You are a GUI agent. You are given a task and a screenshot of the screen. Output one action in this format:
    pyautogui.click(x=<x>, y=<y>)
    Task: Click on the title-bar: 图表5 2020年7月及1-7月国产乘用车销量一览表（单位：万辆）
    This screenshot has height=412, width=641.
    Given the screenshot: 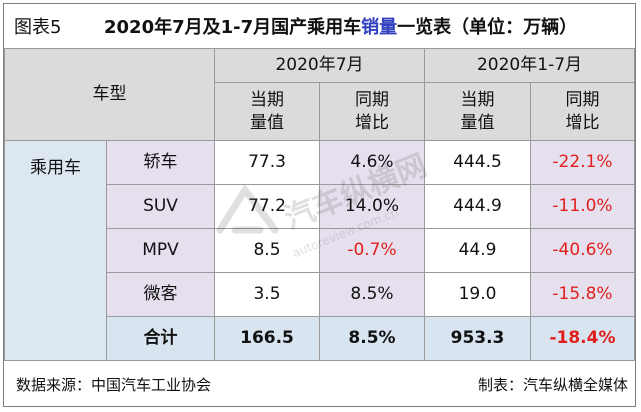 What is the action you would take?
    pyautogui.click(x=319, y=26)
    